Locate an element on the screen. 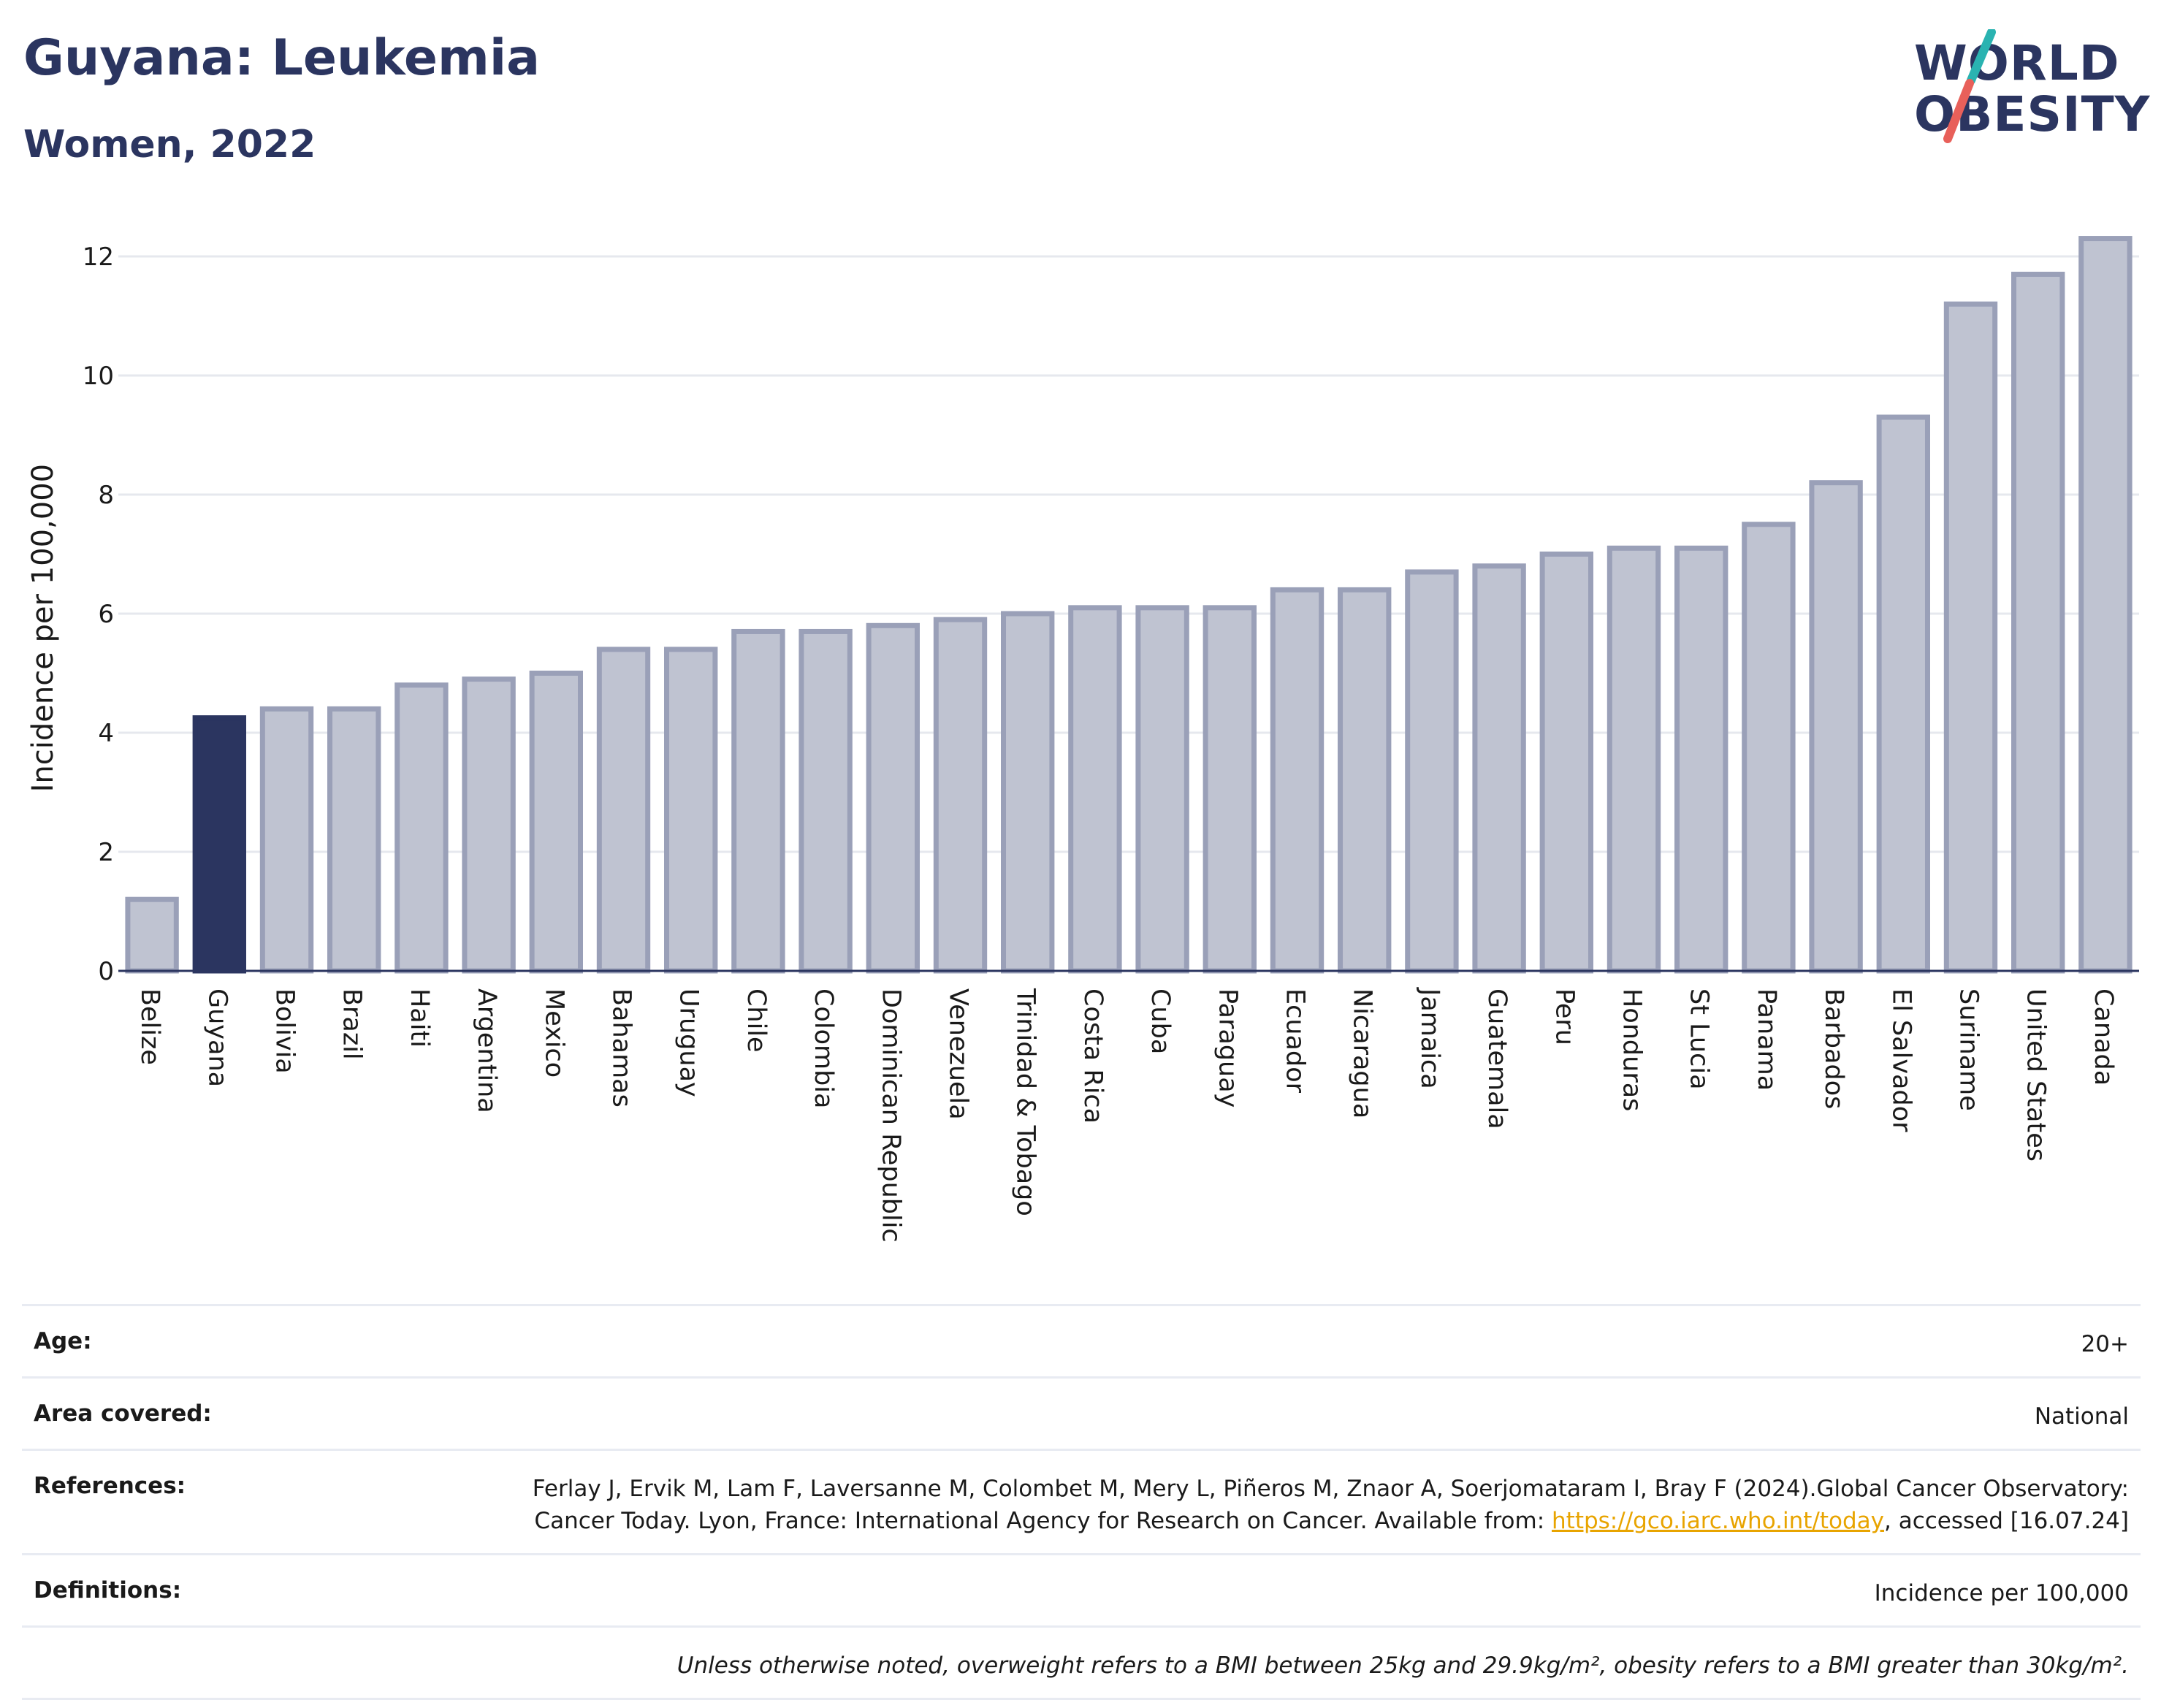 This screenshot has height=1708, width=2161. bar-barbados is located at coordinates (1836, 727).